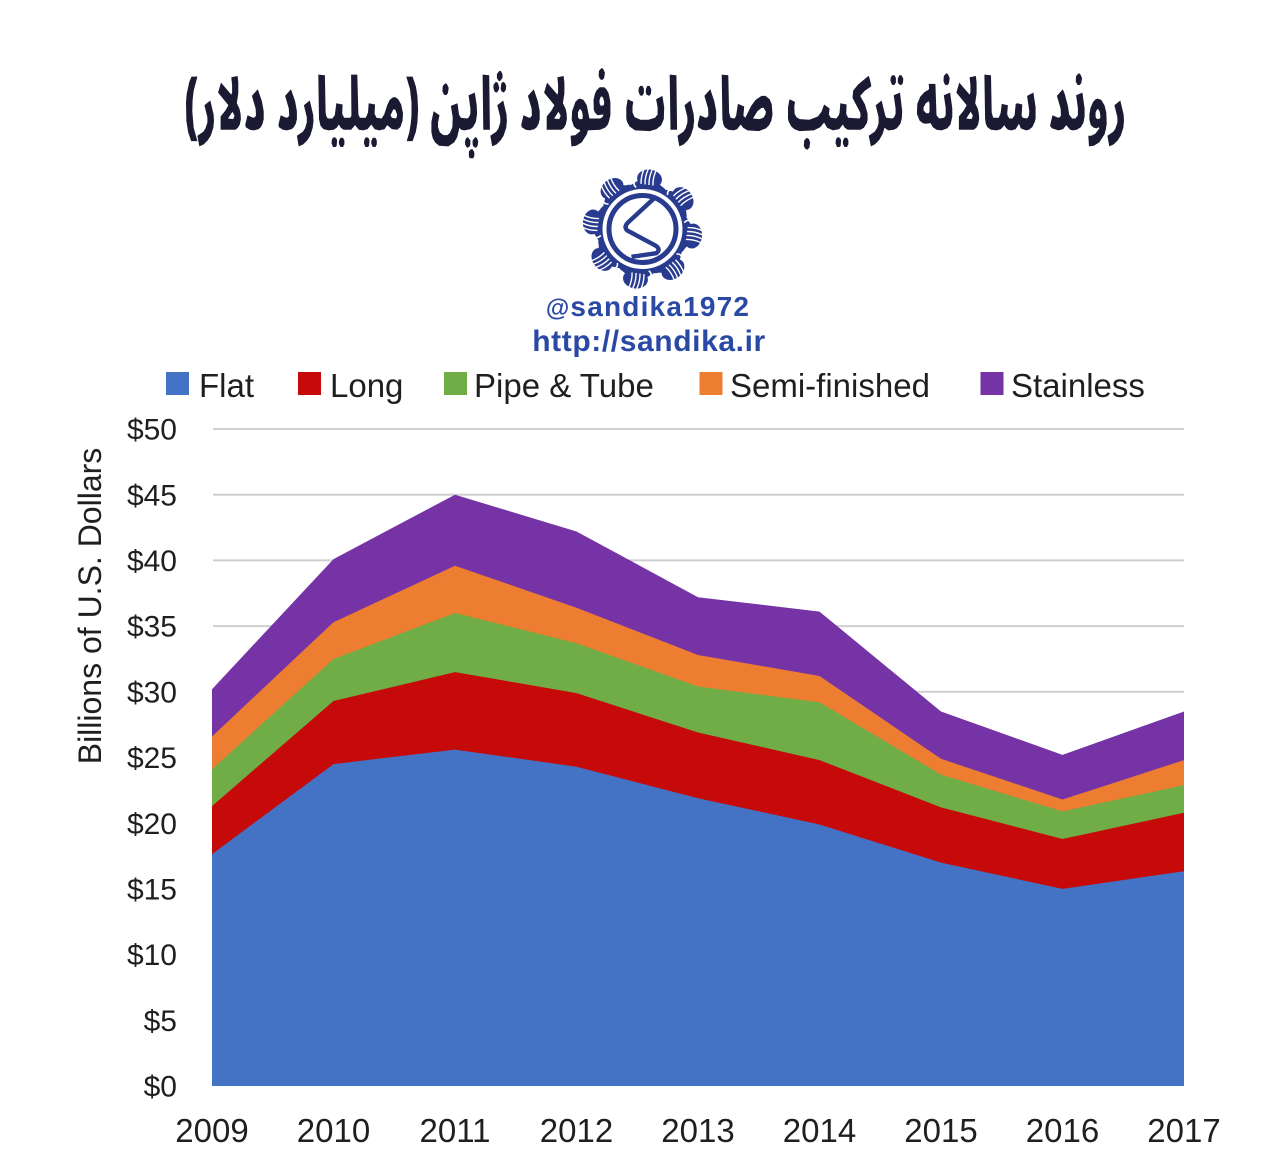 This screenshot has width=1280, height=1162. I want to click on svg-text: 2014, so click(819, 1130).